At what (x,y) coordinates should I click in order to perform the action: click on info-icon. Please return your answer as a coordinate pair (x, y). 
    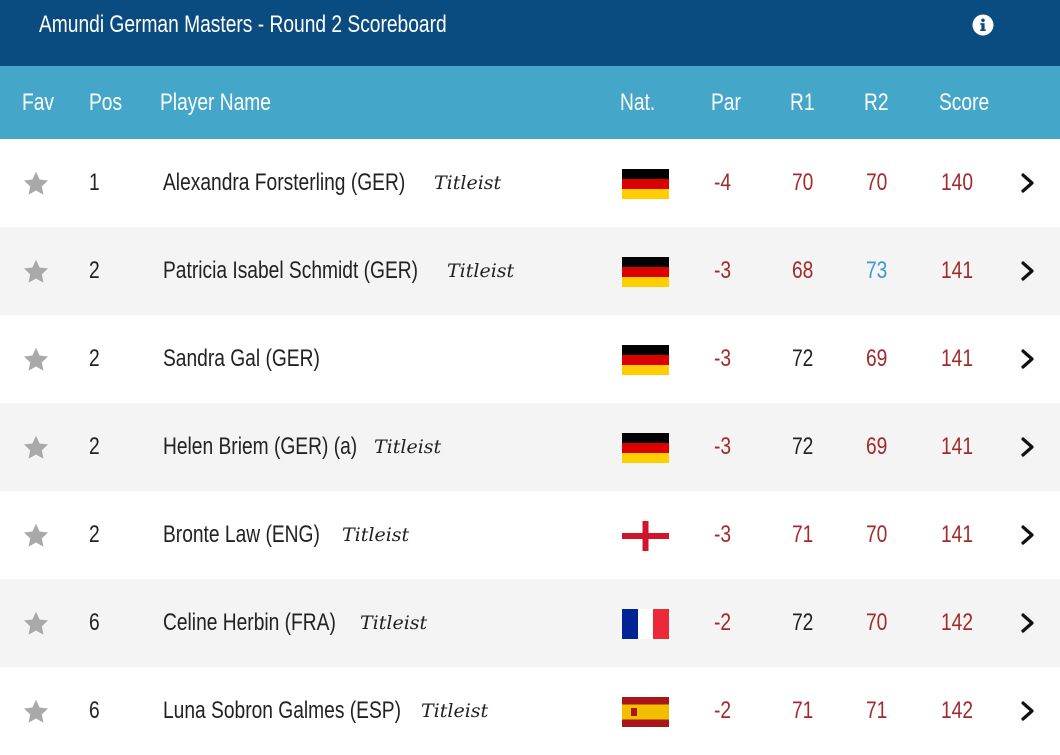
    Looking at the image, I should click on (983, 25).